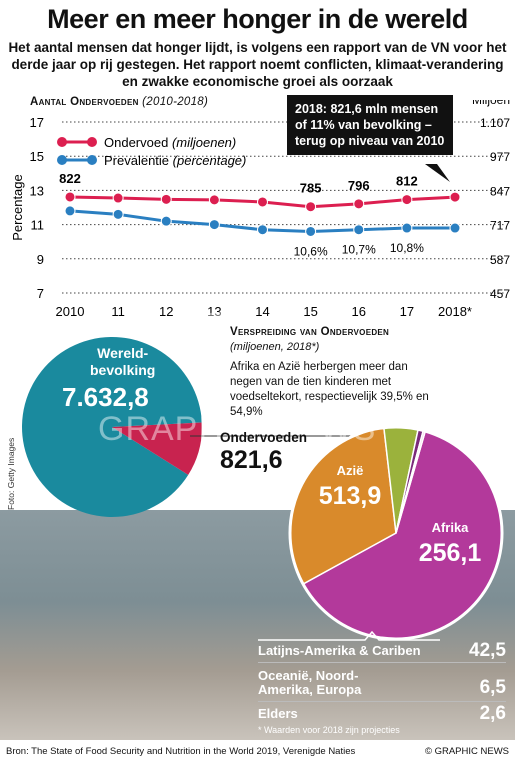 The image size is (515, 765). What do you see at coordinates (437, 173) in the screenshot?
I see `callout-pointer` at bounding box center [437, 173].